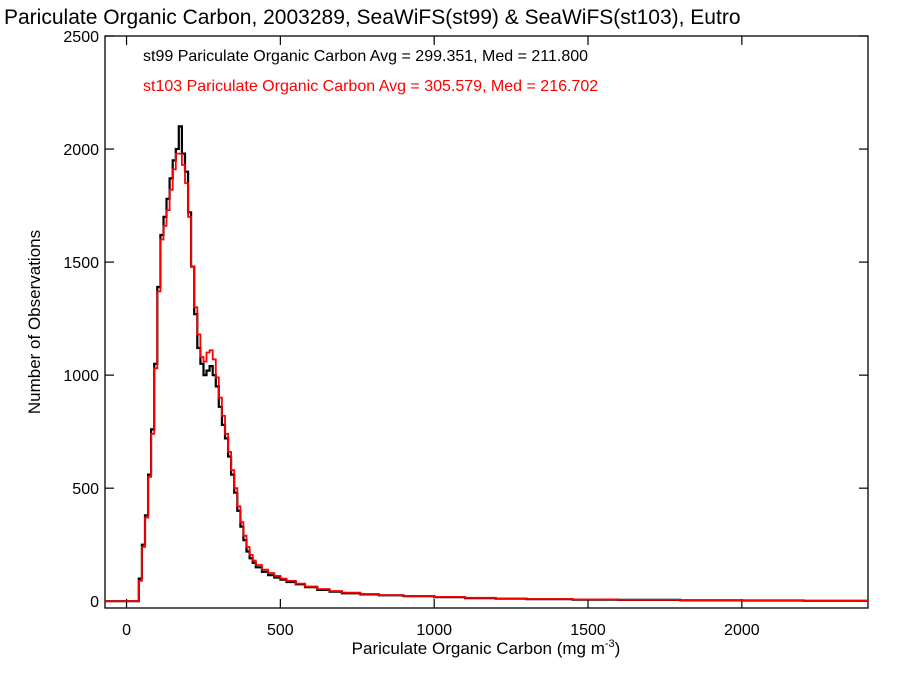 This screenshot has height=675, width=900. Describe the element at coordinates (85, 489) in the screenshot. I see `y-tick-label: 500` at that location.